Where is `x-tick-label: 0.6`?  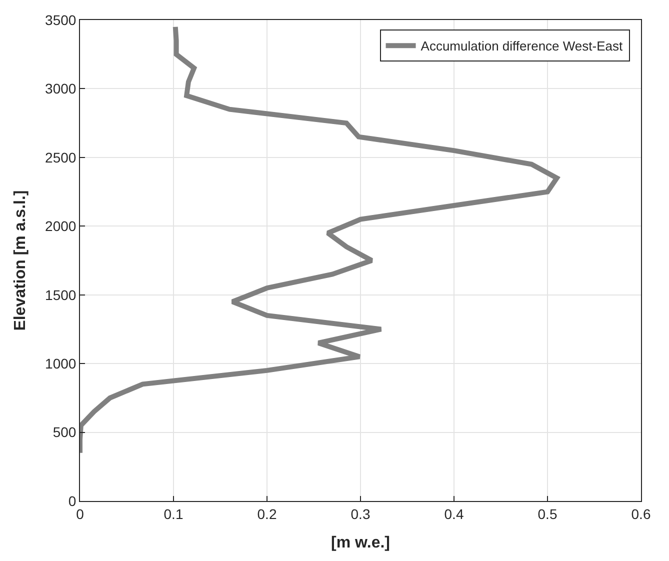 x-tick-label: 0.6 is located at coordinates (641, 514).